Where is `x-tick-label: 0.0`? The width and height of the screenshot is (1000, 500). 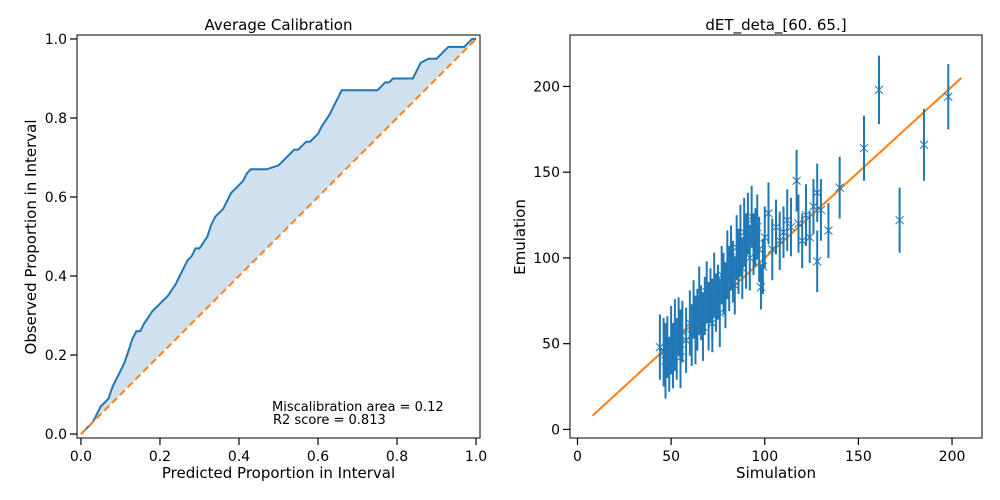 x-tick-label: 0.0 is located at coordinates (81, 457).